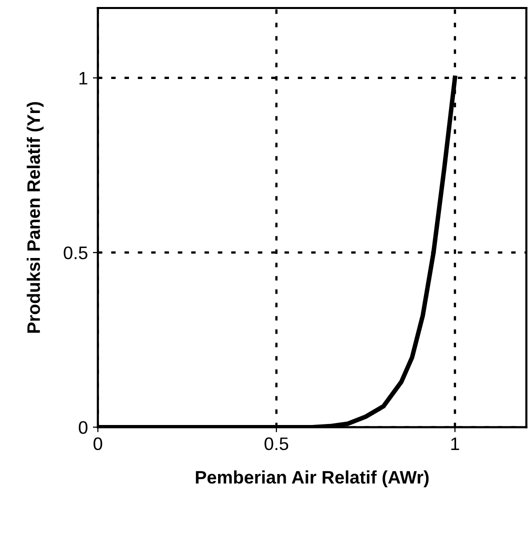  Describe the element at coordinates (276, 443) in the screenshot. I see `x-tick-label: 0.5` at that location.